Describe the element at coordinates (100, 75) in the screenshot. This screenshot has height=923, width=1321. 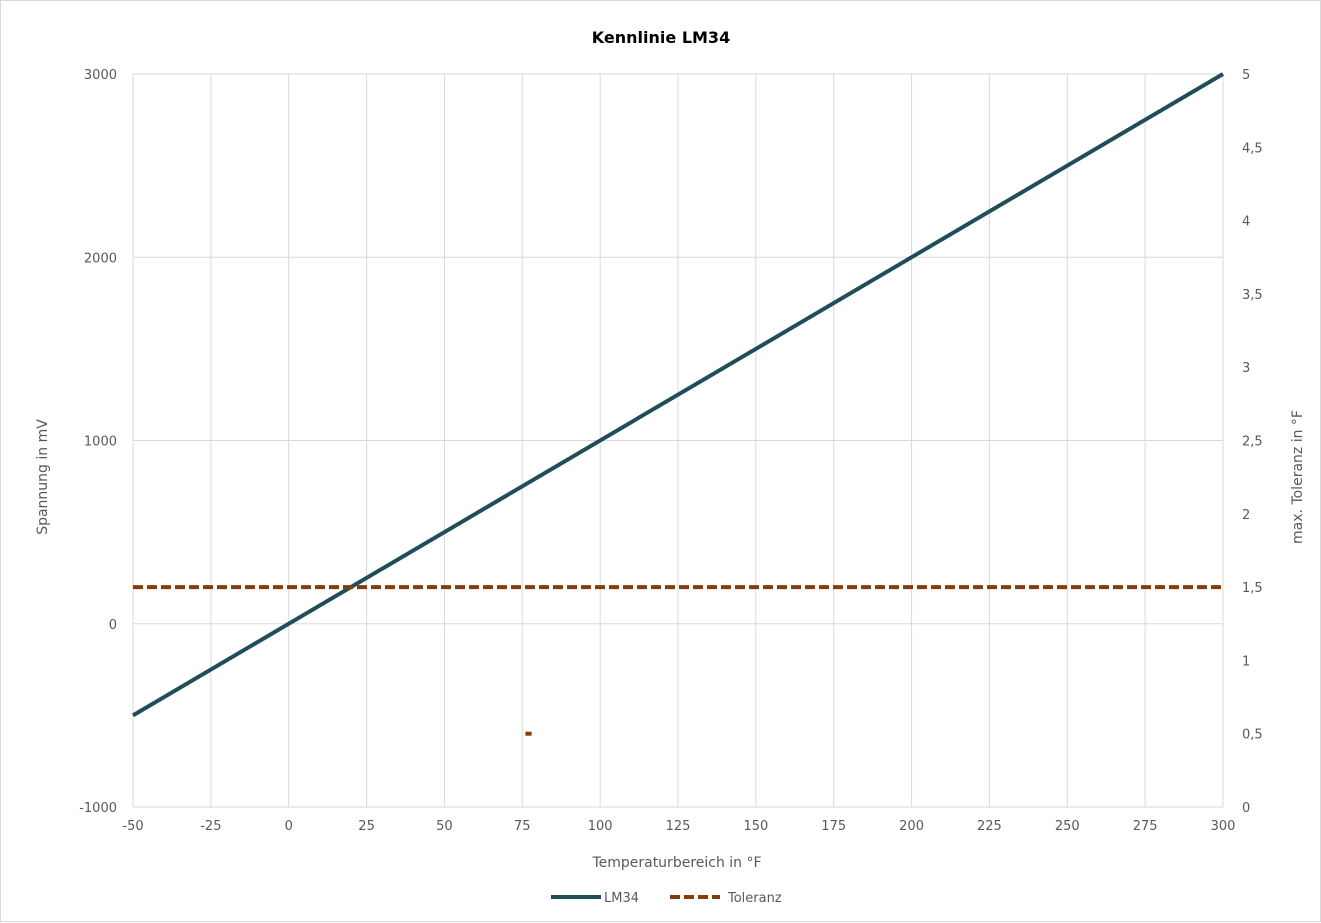
I see `y-tick-label: 3000` at that location.